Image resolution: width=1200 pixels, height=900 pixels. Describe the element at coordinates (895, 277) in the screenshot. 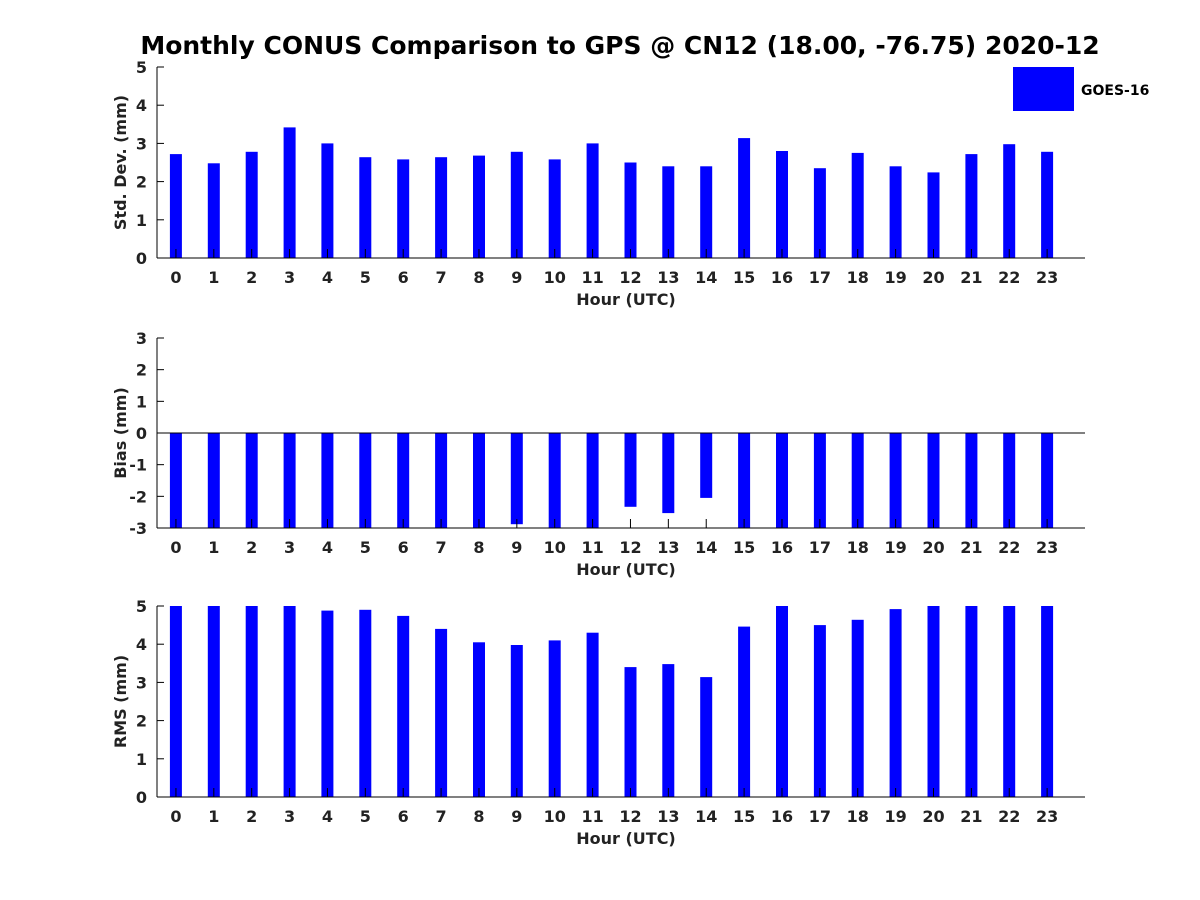

I see `x-tick-label: 19` at that location.